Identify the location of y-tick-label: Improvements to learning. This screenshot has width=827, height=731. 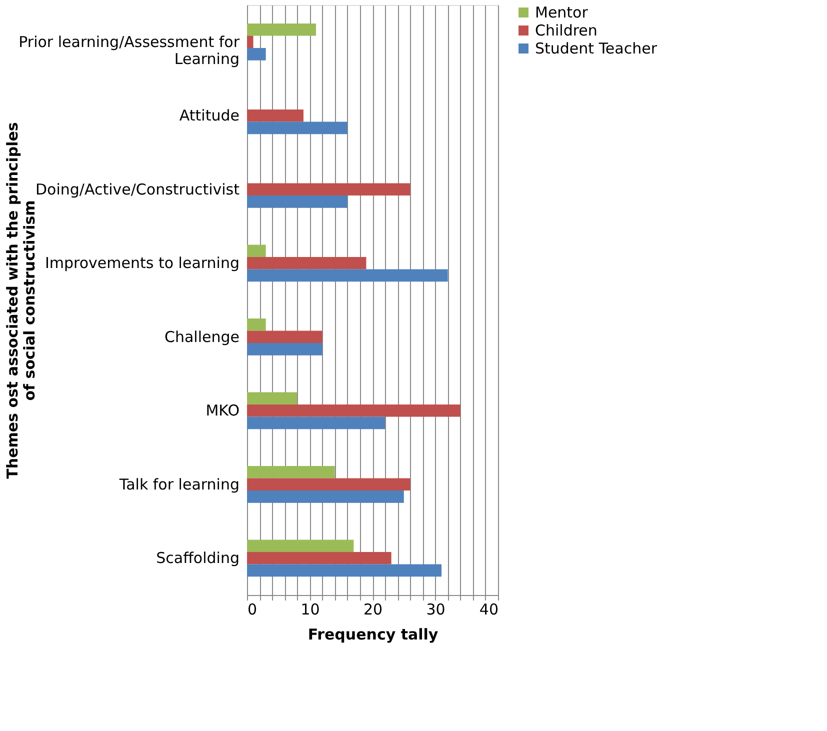
(142, 263).